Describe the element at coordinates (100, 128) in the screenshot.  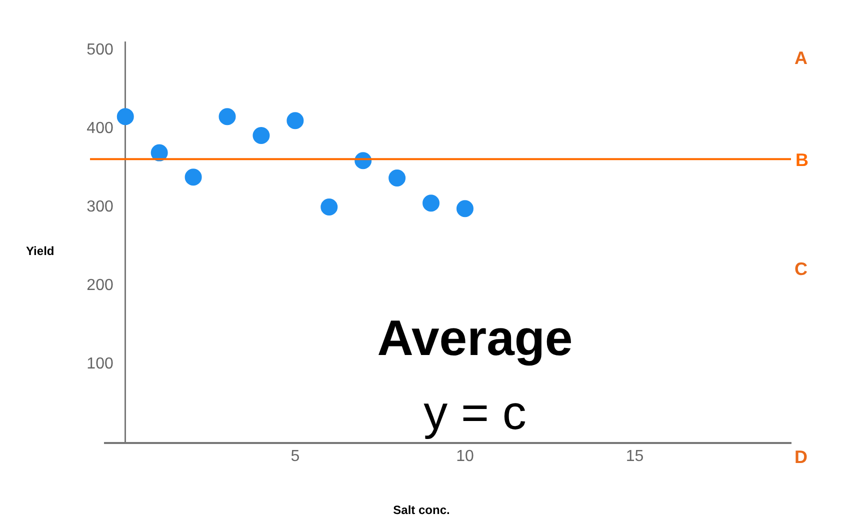
I see `y-tick-label: 400` at that location.